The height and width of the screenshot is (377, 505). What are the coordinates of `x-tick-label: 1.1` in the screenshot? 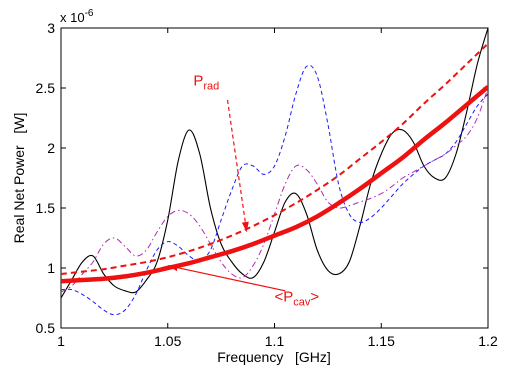 It's located at (275, 341).